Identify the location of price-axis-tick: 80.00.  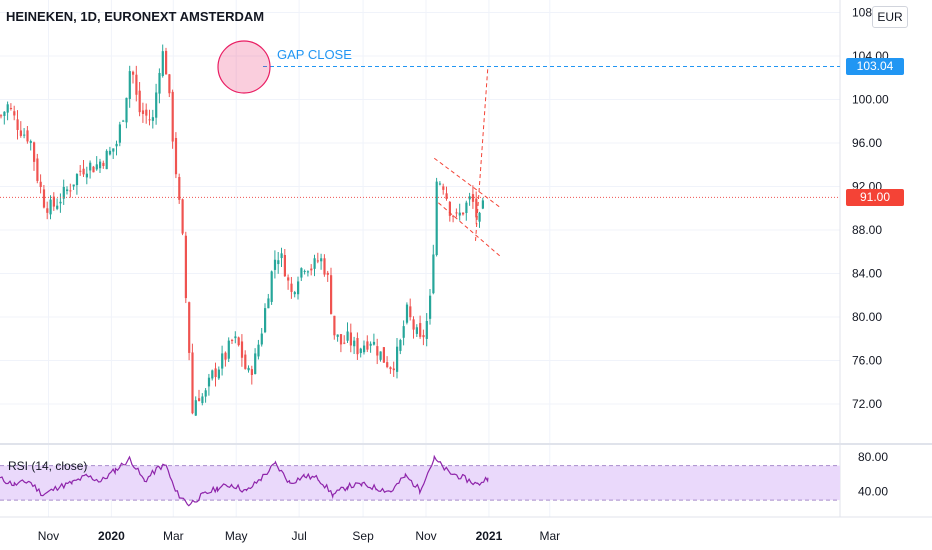
(867, 317).